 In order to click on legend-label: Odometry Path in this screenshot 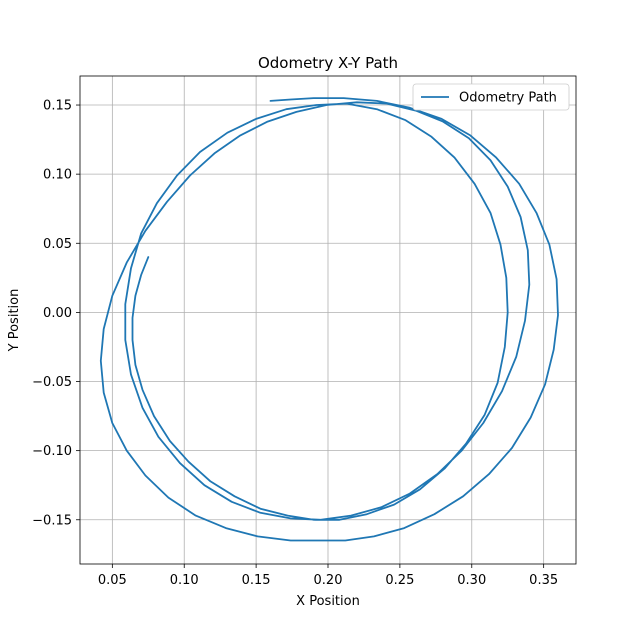, I will do `click(508, 98)`.